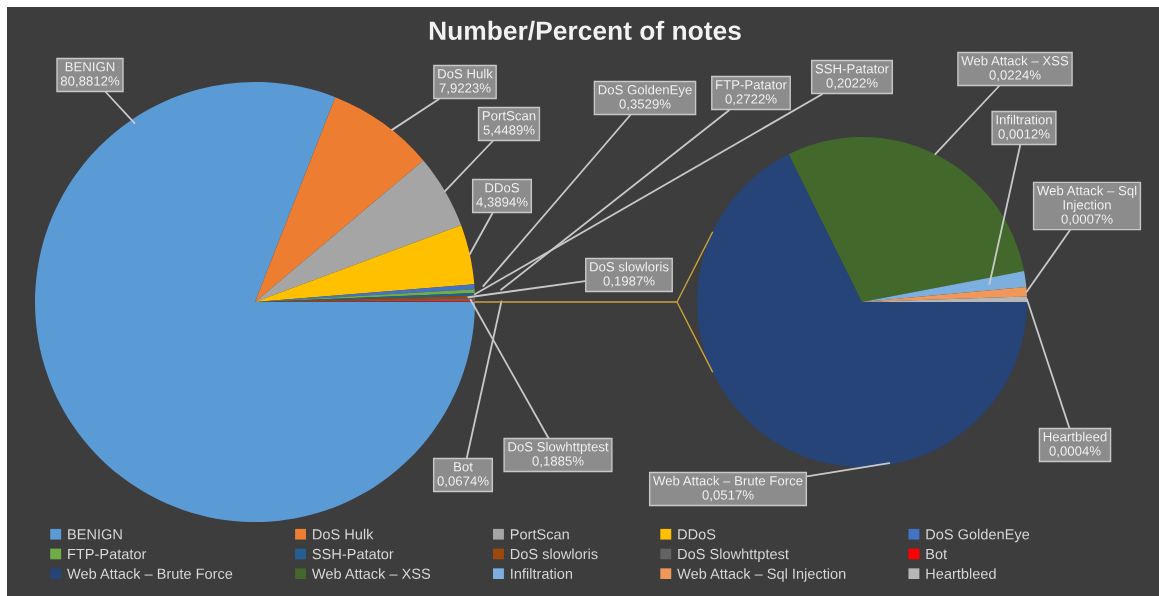  What do you see at coordinates (751, 85) in the screenshot?
I see `slice-label: FTP-Patator` at bounding box center [751, 85].